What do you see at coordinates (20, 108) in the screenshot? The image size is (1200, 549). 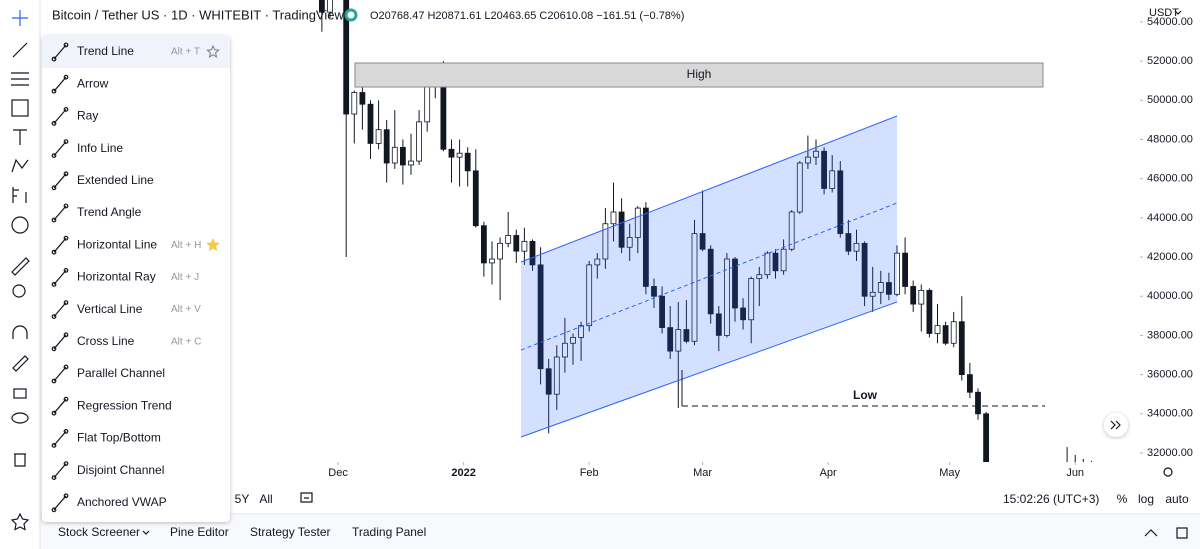 I see `tool-shapes` at bounding box center [20, 108].